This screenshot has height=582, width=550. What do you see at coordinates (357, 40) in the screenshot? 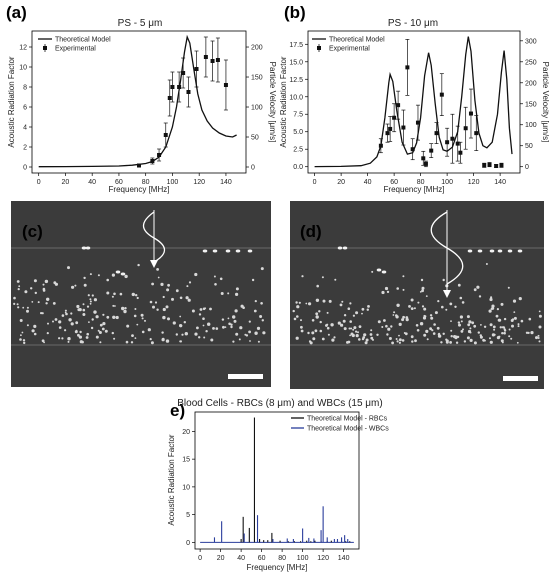
I see `legend-theory-label: Theoretical Model` at bounding box center [357, 40].